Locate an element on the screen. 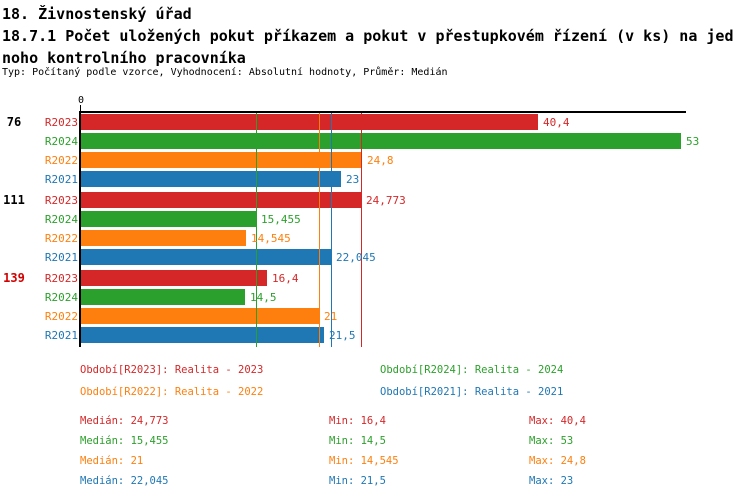 The image size is (750, 498). bar-value-label: 40,4 is located at coordinates (556, 122).